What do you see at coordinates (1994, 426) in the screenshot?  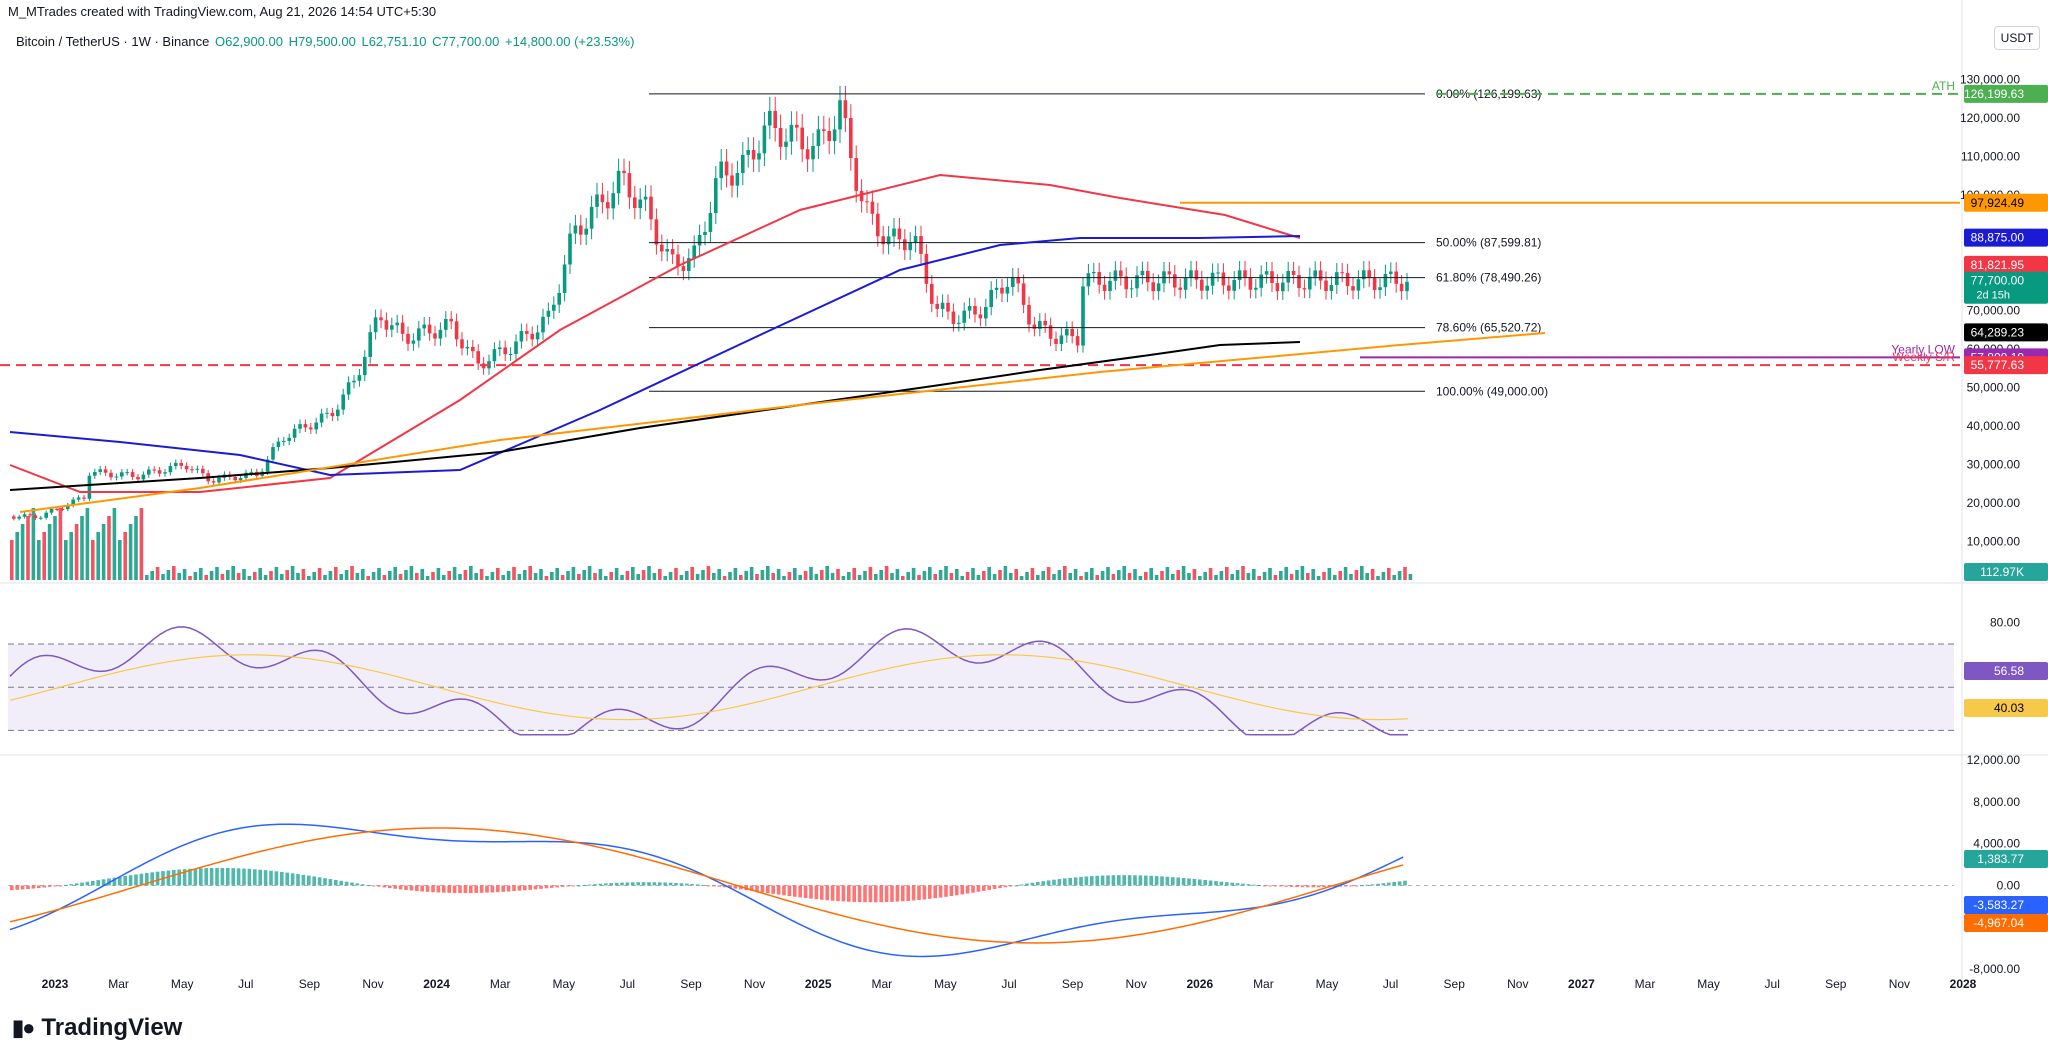 I see `price-tick-label: 40,000.00` at bounding box center [1994, 426].